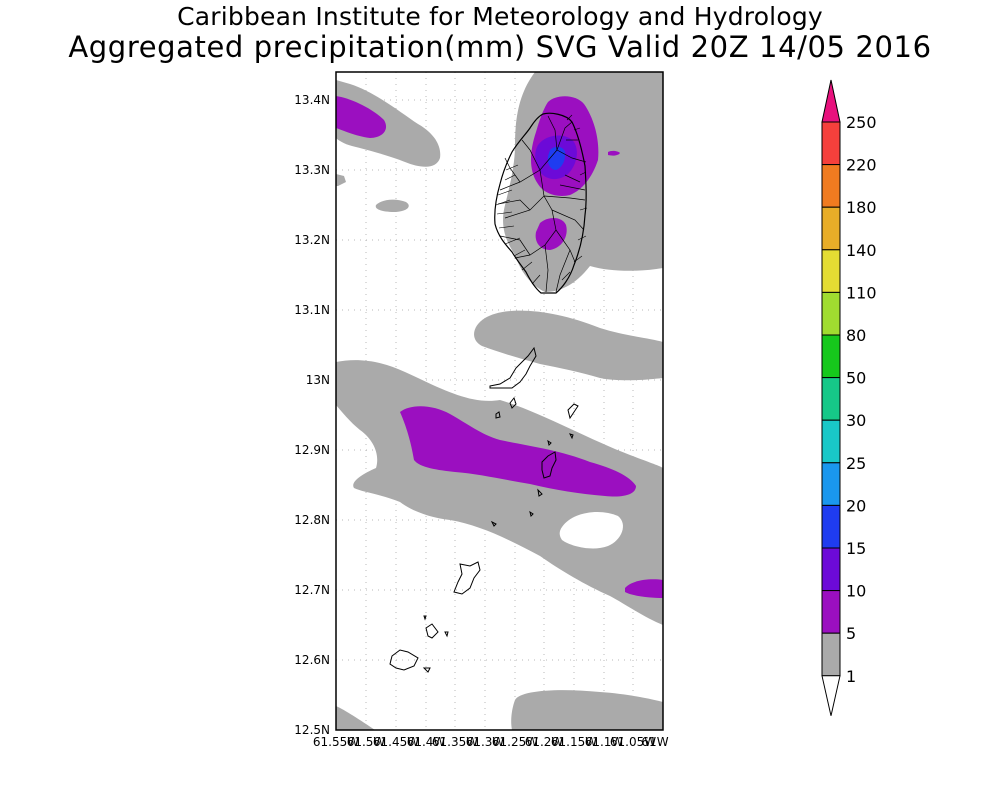 The image size is (1000, 800). Describe the element at coordinates (312, 100) in the screenshot. I see `lat-tick-label: 13.4N` at that location.